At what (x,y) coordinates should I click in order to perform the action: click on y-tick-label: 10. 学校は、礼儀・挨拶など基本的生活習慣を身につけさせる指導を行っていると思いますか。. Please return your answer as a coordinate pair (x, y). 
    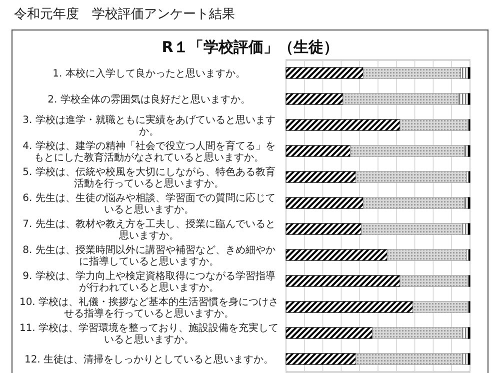
    Looking at the image, I should click on (149, 308).